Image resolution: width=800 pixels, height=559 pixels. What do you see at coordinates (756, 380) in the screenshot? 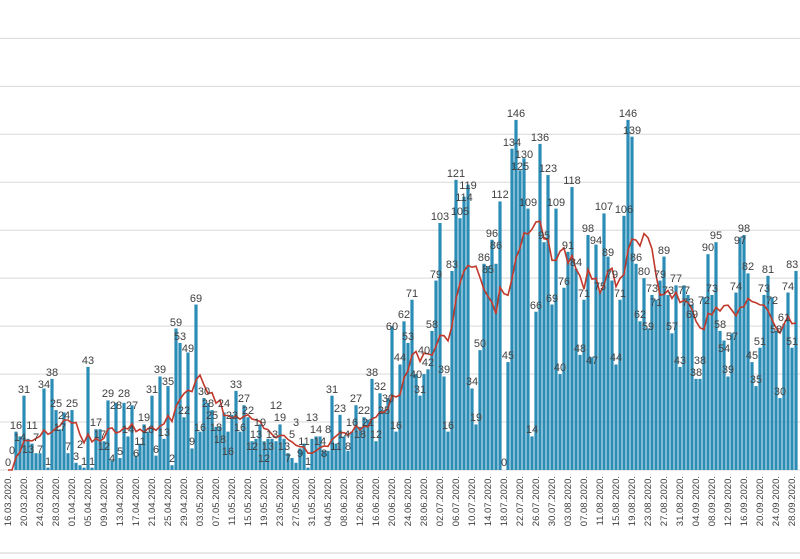
I see `data-label: 35` at bounding box center [756, 380].